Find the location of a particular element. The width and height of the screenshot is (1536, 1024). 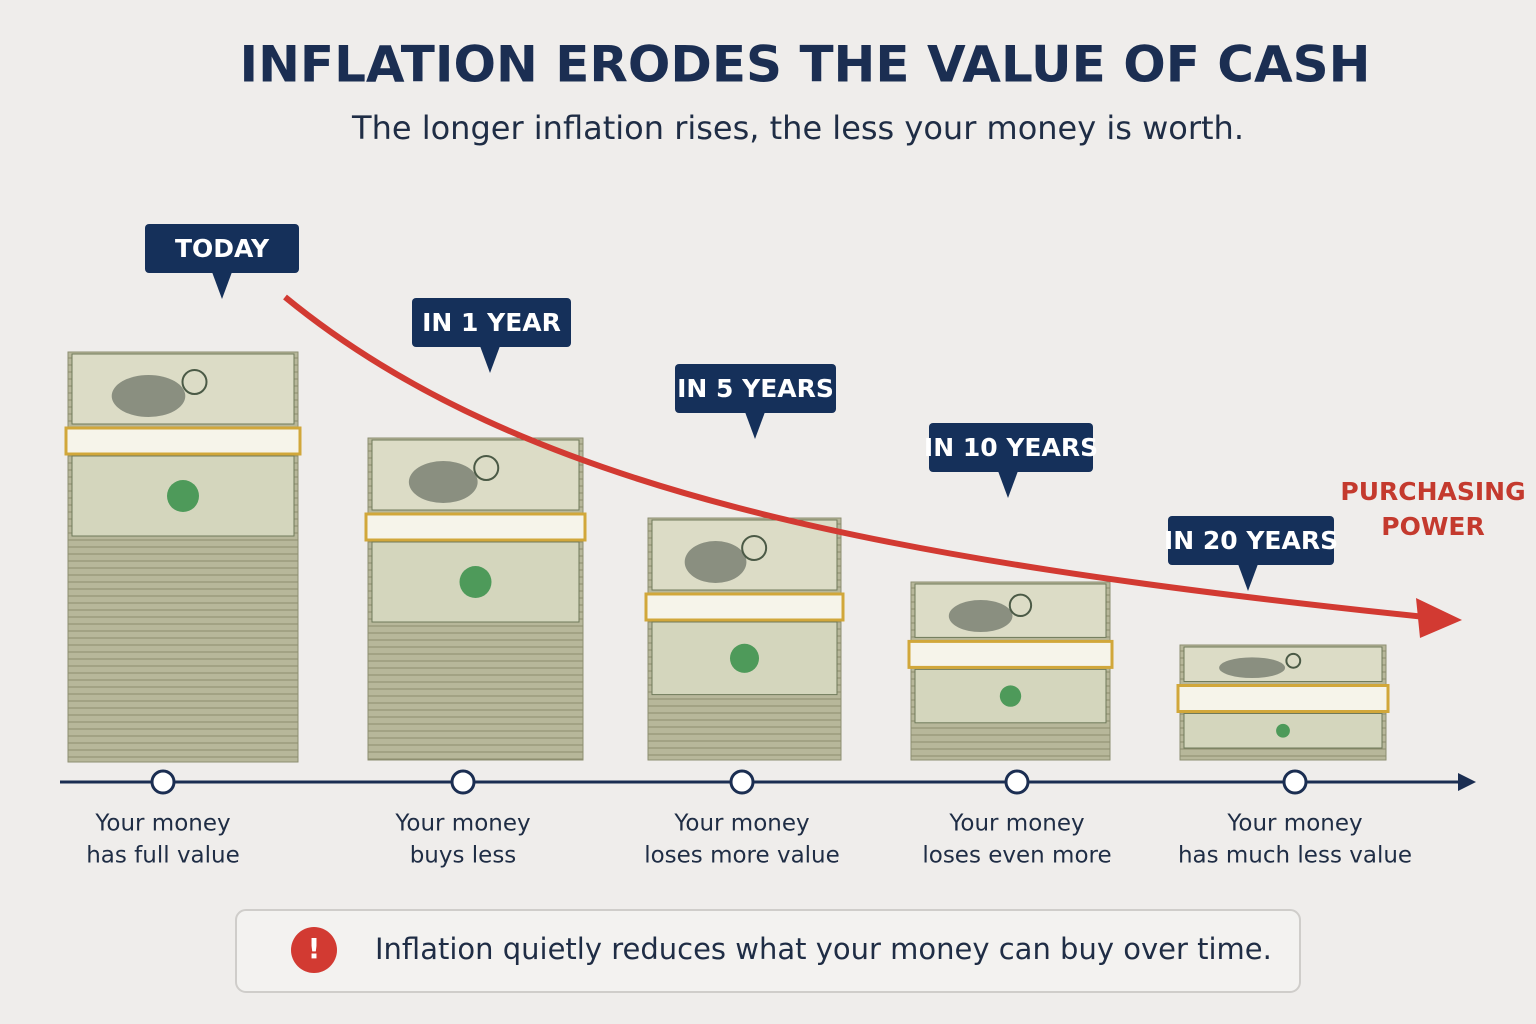

tag-label: IN 1 YEAR is located at coordinates (491, 322).